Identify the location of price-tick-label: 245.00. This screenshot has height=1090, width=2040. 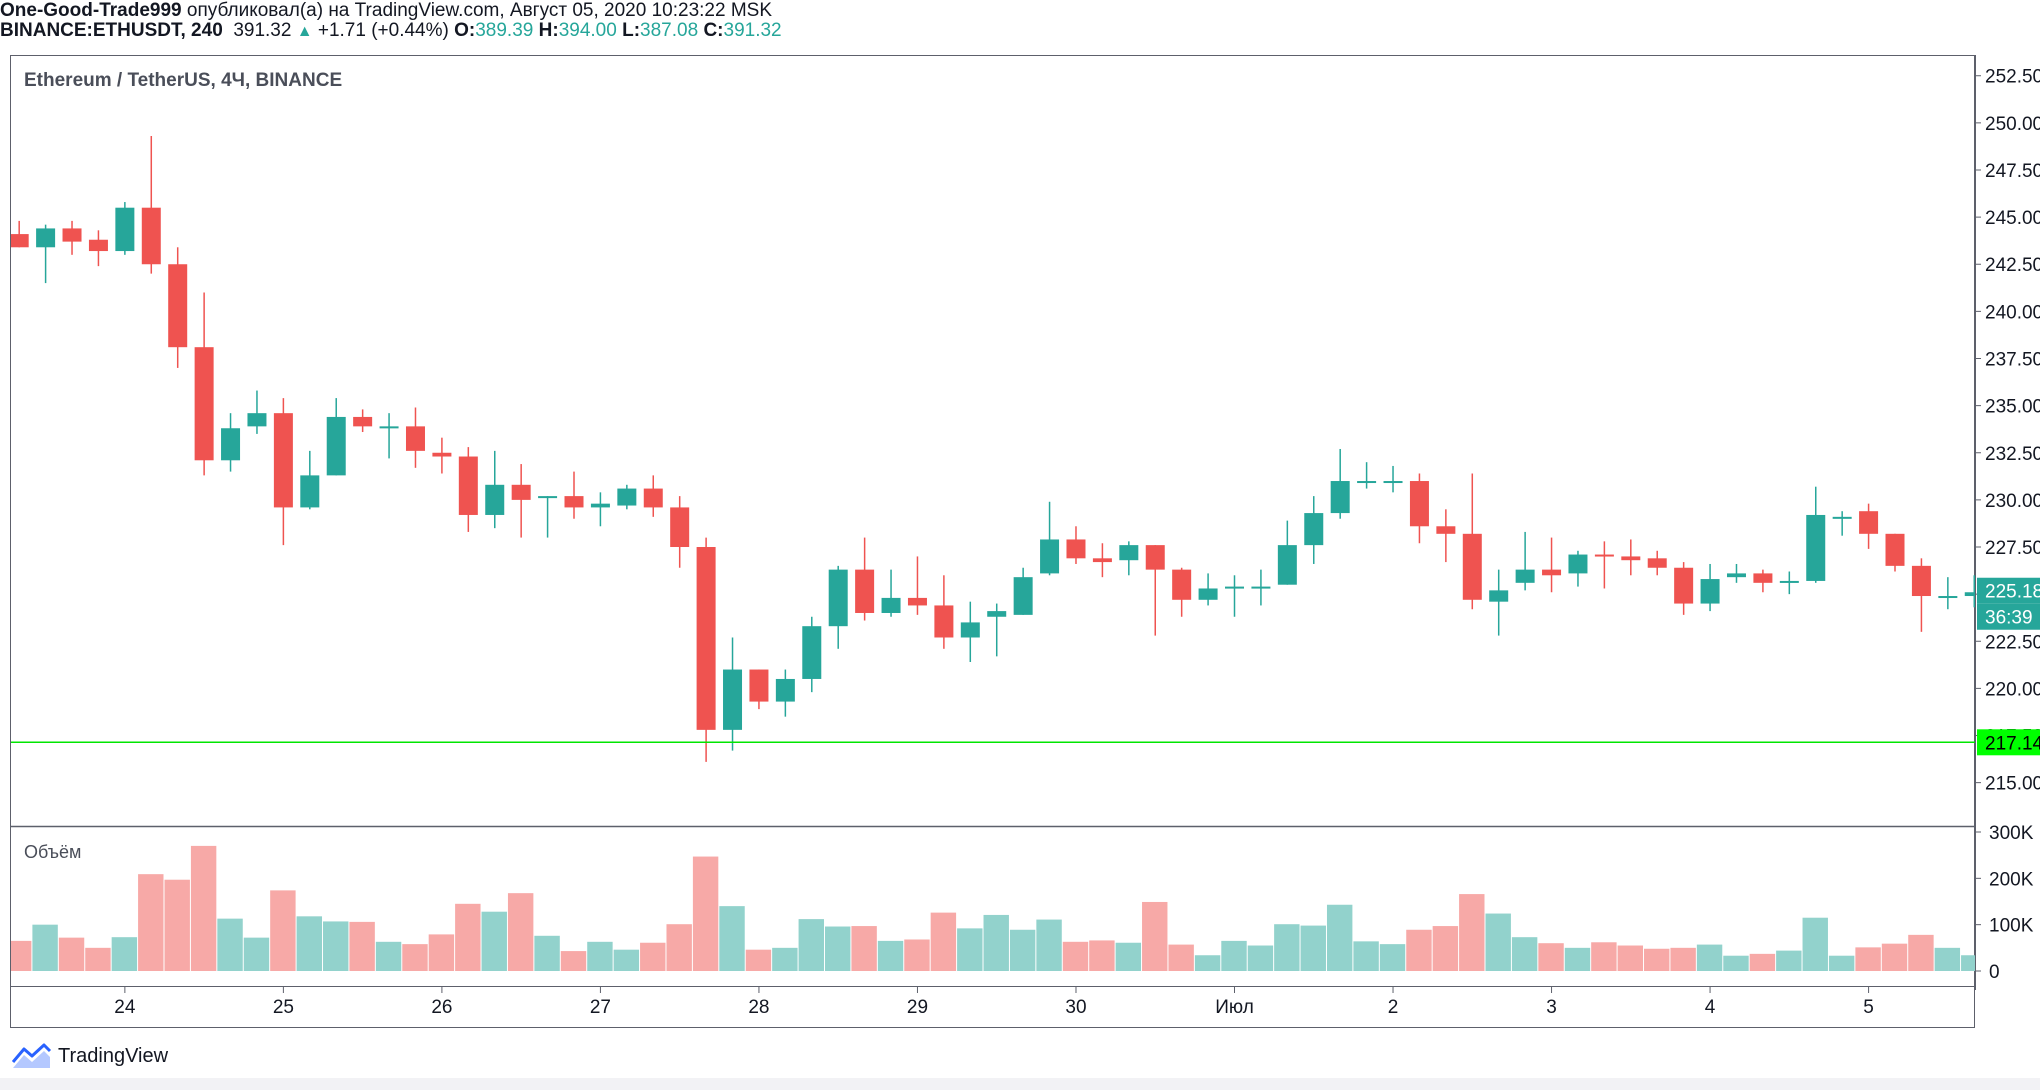
(2012, 218).